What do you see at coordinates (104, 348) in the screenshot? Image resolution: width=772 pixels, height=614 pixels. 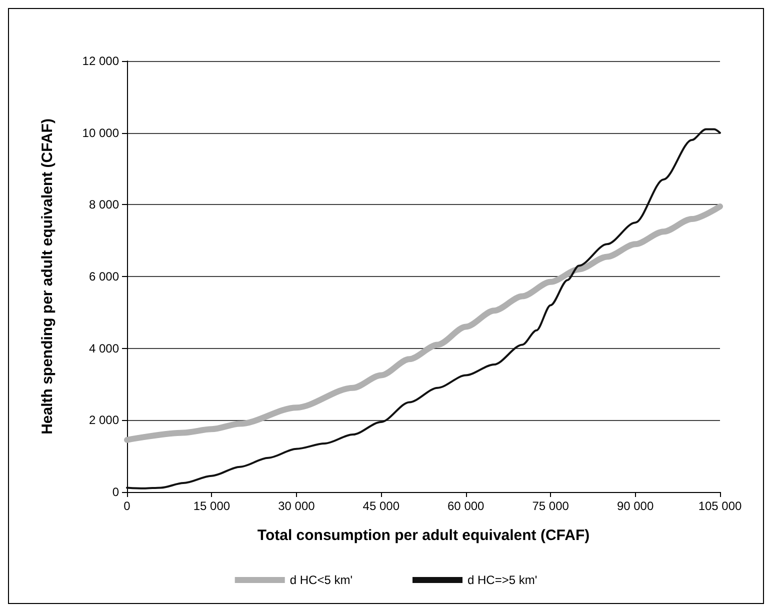 I see `y-tick-label: 4 000` at bounding box center [104, 348].